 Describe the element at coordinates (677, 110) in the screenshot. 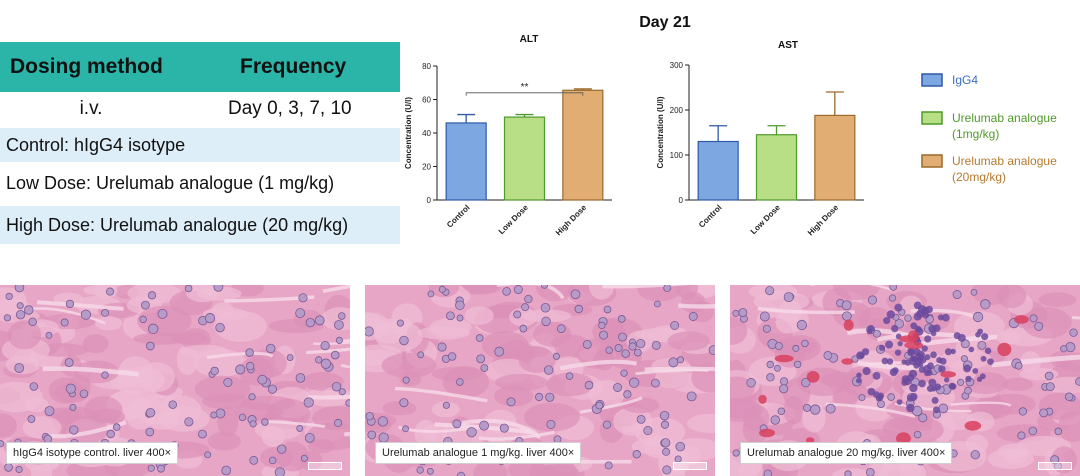

I see `y-tick-label: 200` at that location.